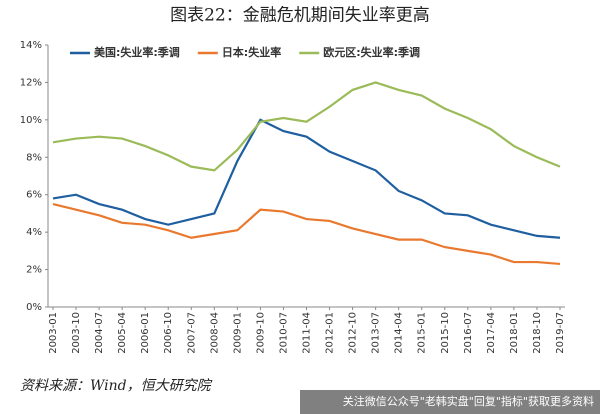  I want to click on x-tick-label: 2015-01, so click(422, 333).